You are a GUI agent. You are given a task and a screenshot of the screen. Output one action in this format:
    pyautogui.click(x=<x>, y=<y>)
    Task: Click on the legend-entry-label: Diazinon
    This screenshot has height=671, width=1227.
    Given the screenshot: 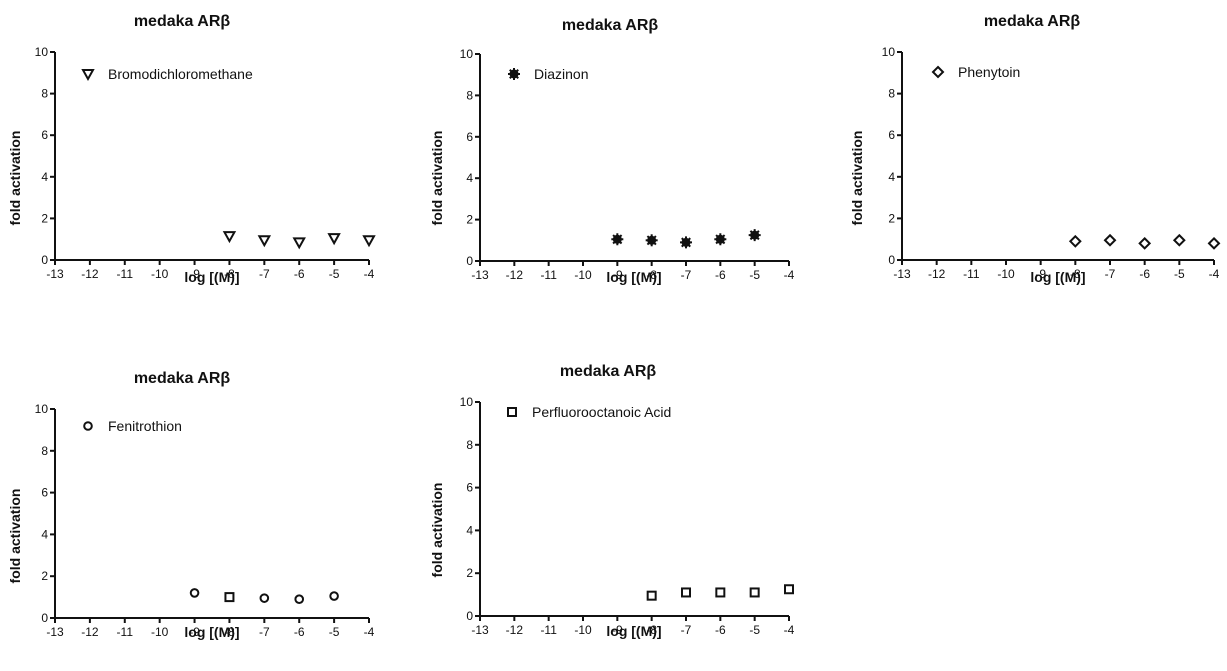 What is the action you would take?
    pyautogui.click(x=561, y=74)
    